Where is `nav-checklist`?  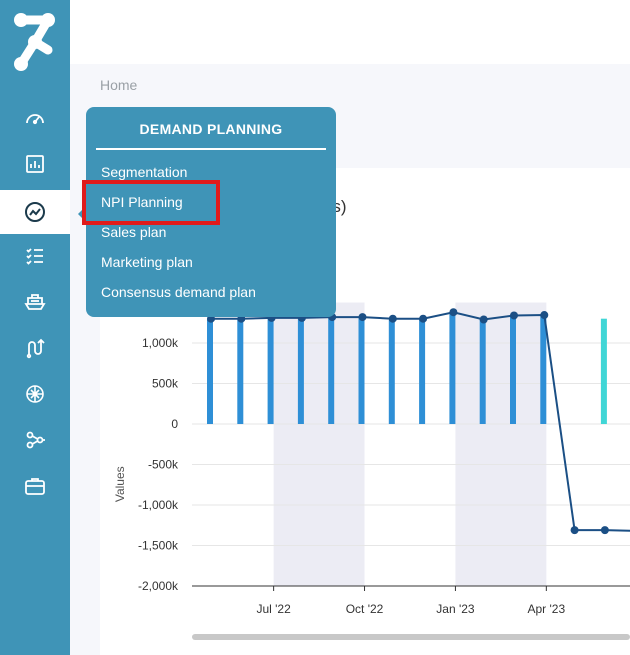 nav-checklist is located at coordinates (35, 256).